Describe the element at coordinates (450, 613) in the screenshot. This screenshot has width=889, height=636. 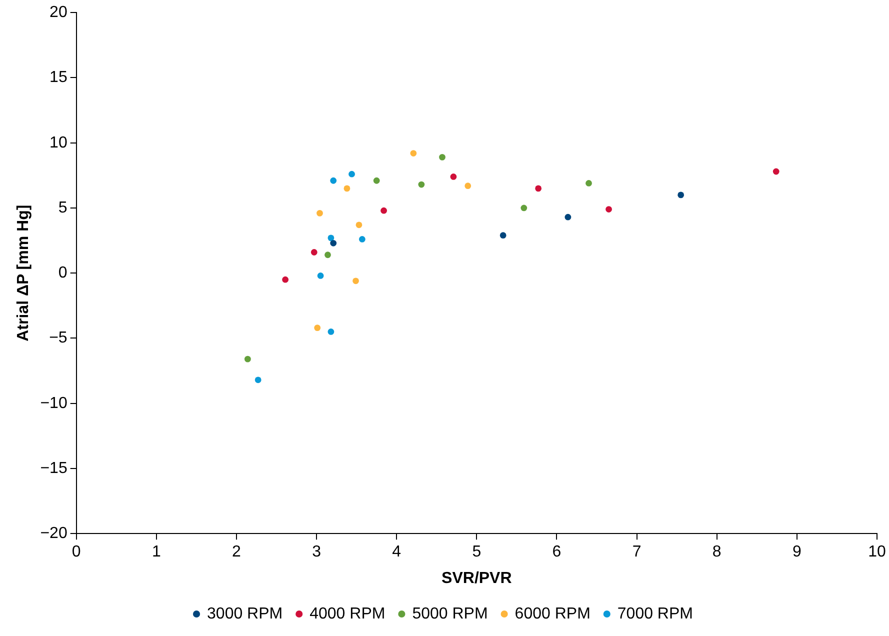
I see `legend-label: 5000 RPM` at that location.